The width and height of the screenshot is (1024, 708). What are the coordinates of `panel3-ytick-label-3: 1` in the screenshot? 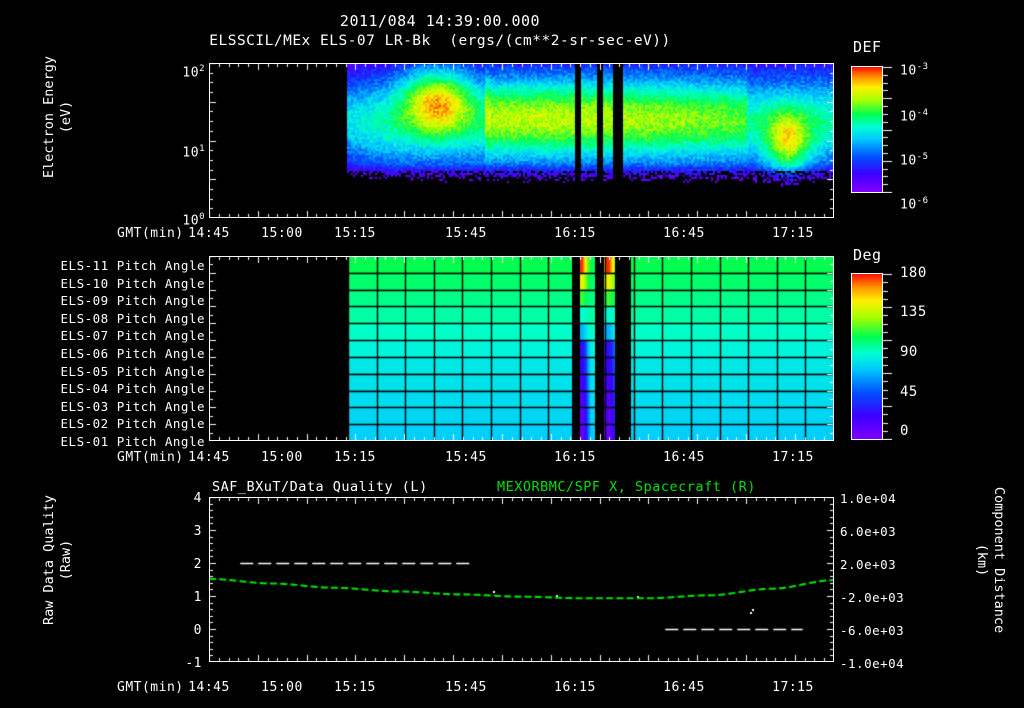 It's located at (197, 597).